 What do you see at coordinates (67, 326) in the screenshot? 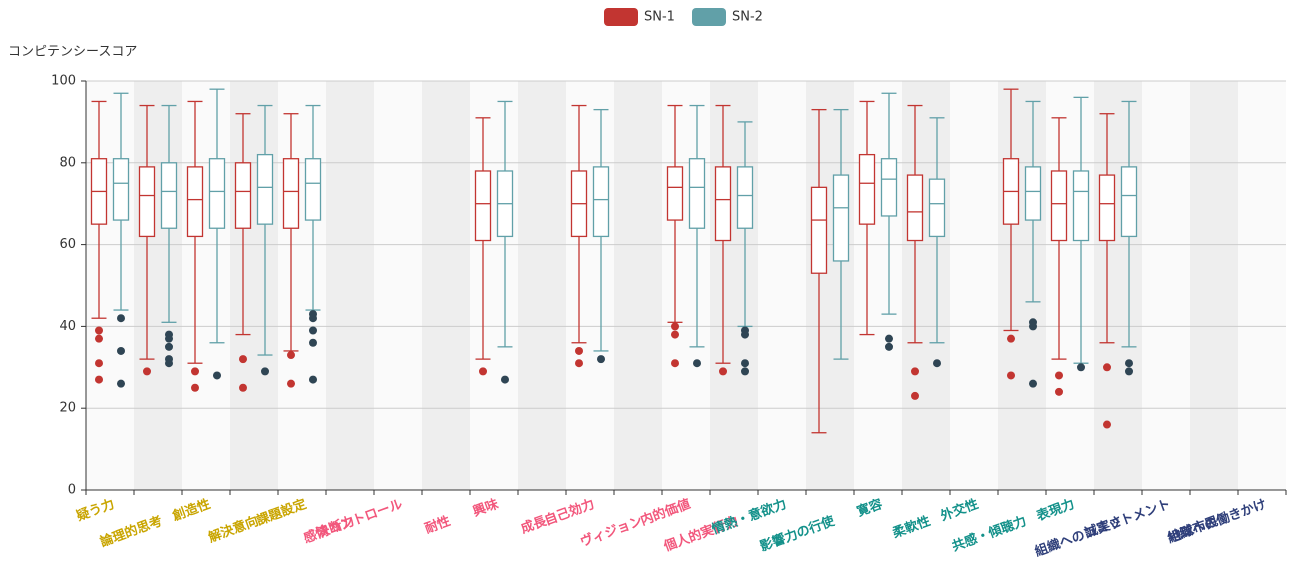
I see `y-tick-label: 40` at bounding box center [67, 326].